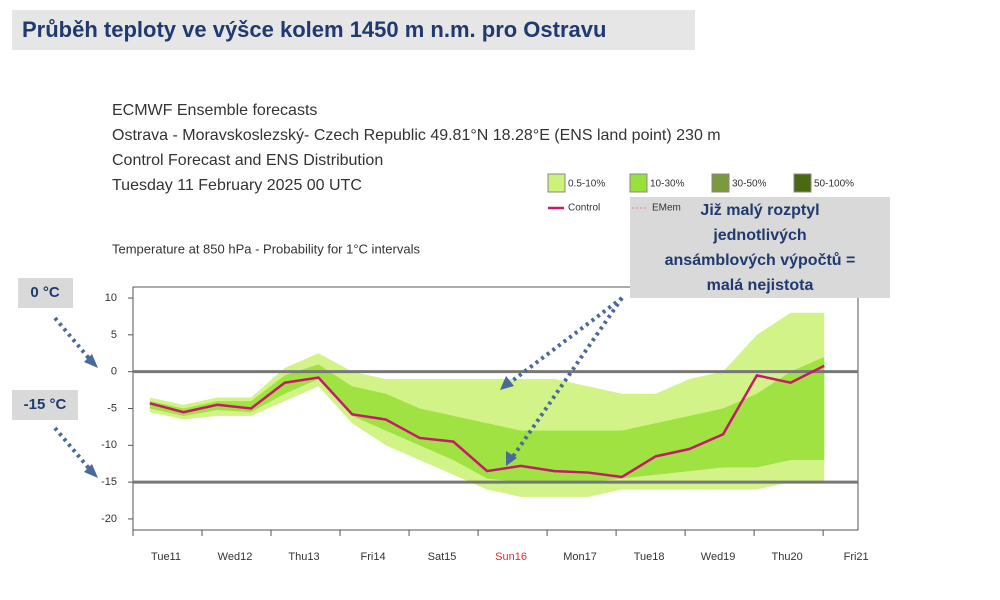 This screenshot has height=600, width=1000. What do you see at coordinates (584, 208) in the screenshot?
I see `legend-label: Control` at bounding box center [584, 208].